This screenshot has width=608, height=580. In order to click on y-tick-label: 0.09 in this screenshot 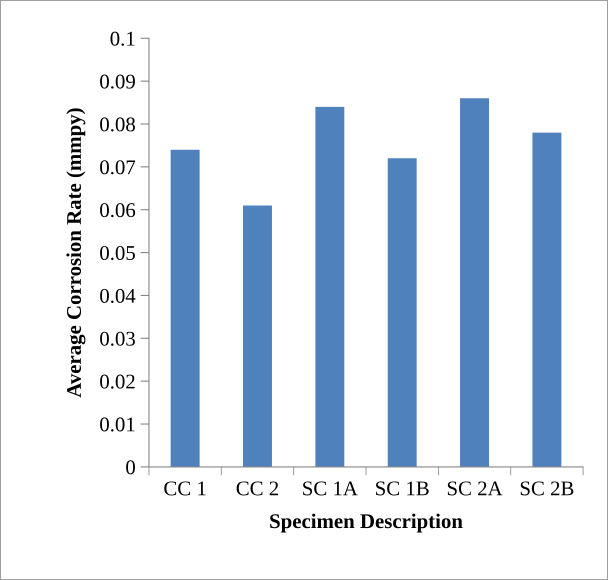, I will do `click(117, 81)`.